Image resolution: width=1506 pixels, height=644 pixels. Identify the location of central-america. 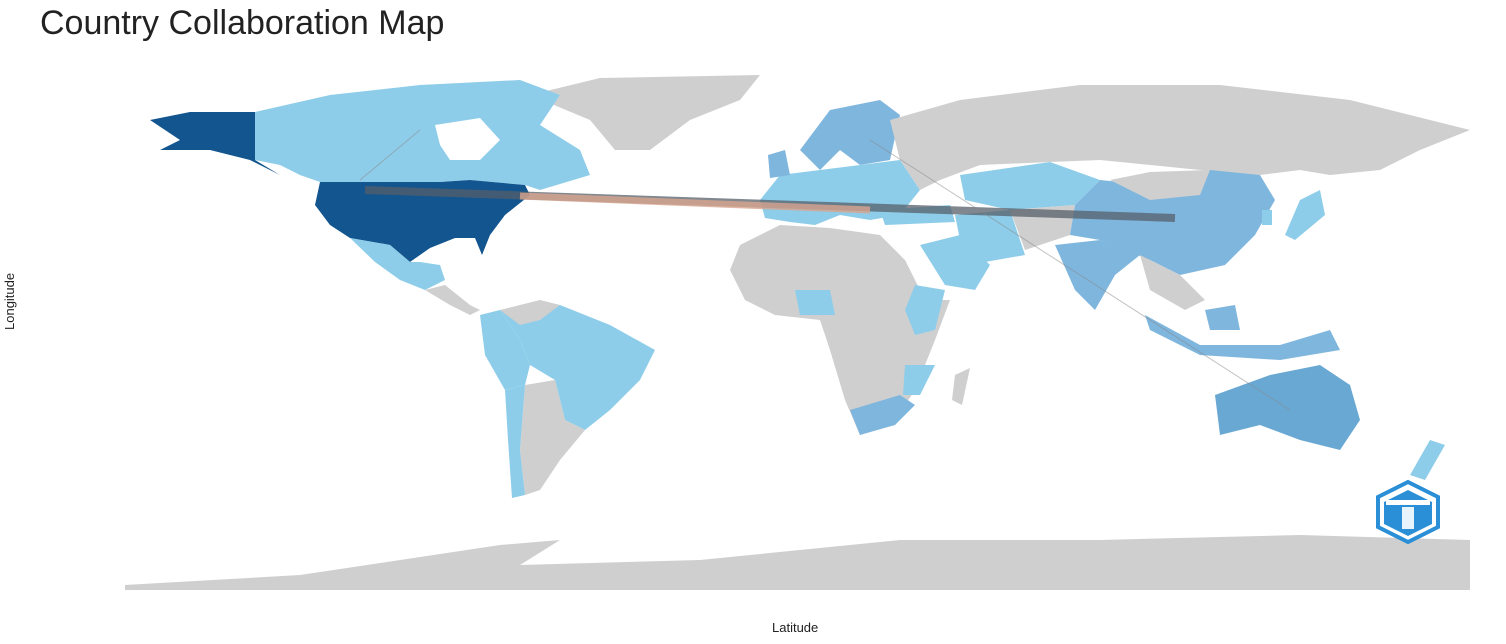
(452, 300).